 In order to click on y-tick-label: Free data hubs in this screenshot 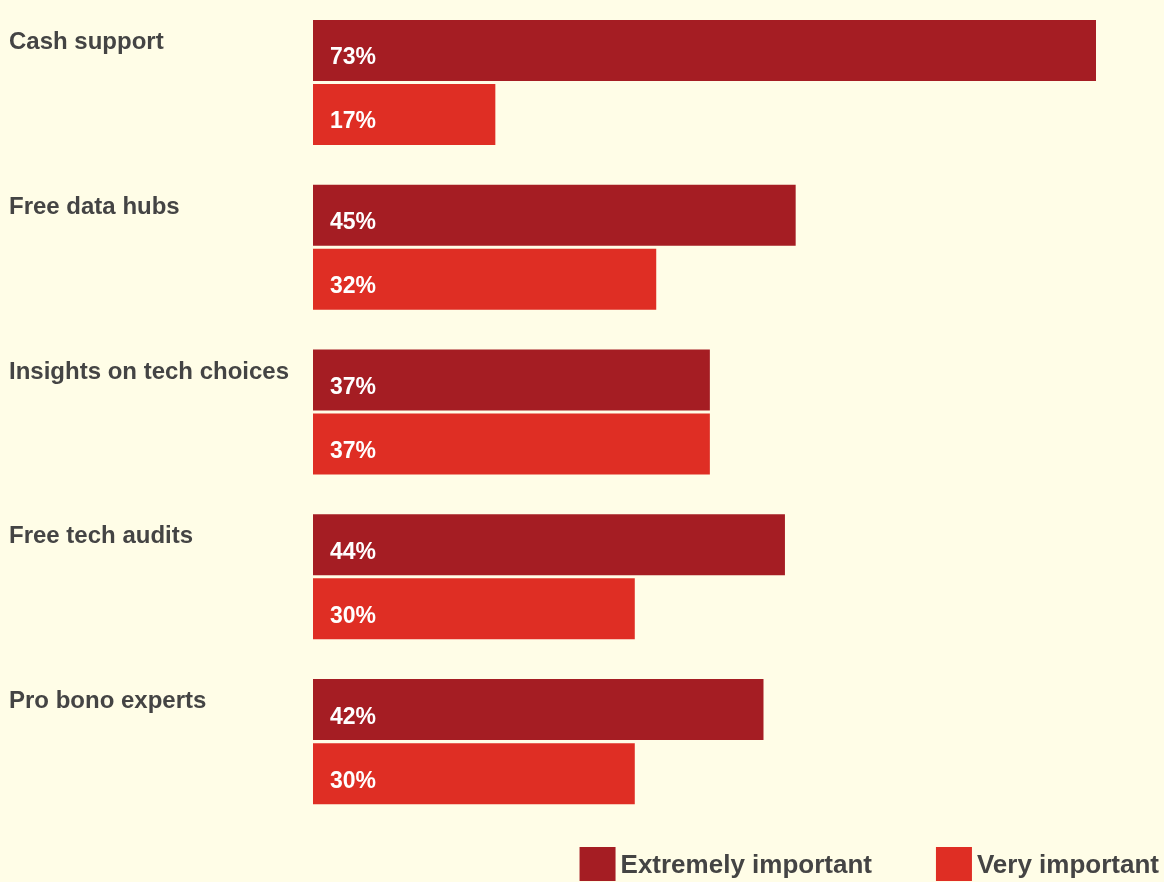, I will do `click(94, 205)`.